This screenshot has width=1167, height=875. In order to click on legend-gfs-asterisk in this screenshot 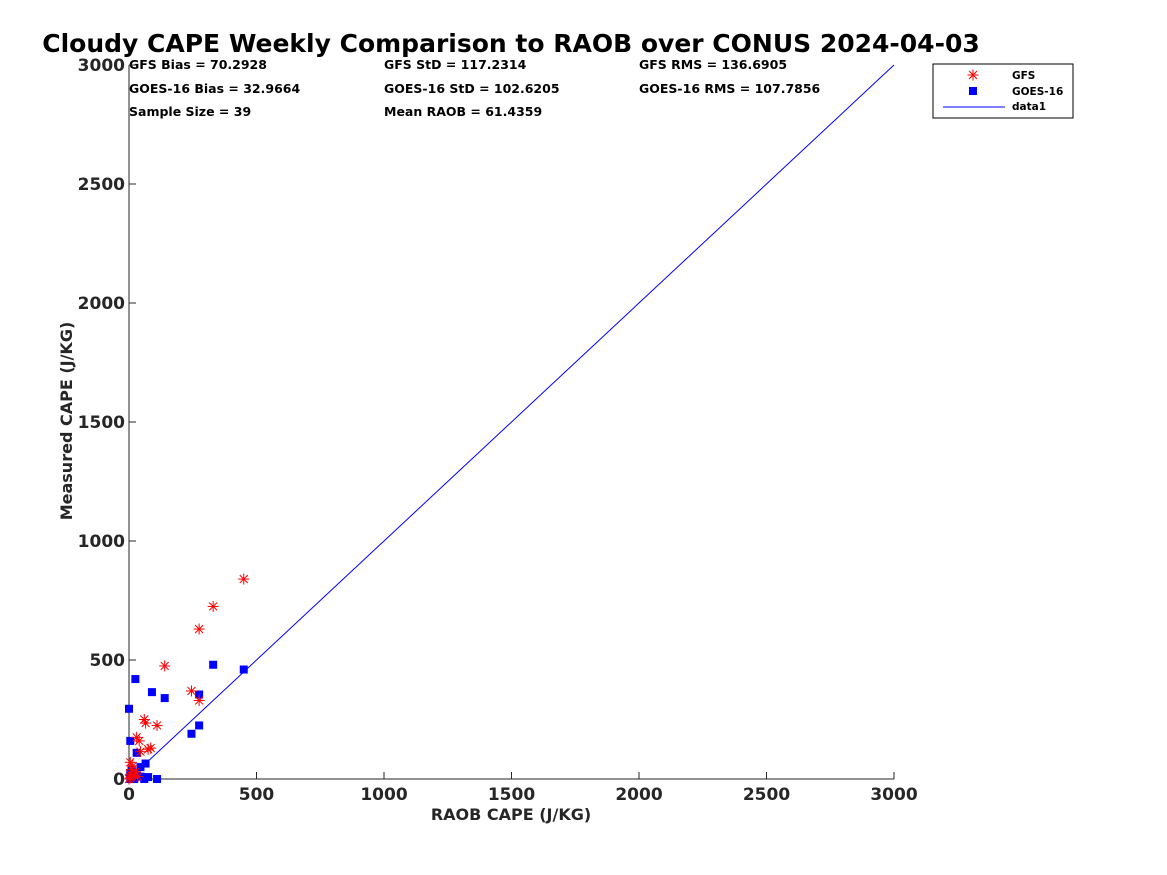, I will do `click(973, 75)`.